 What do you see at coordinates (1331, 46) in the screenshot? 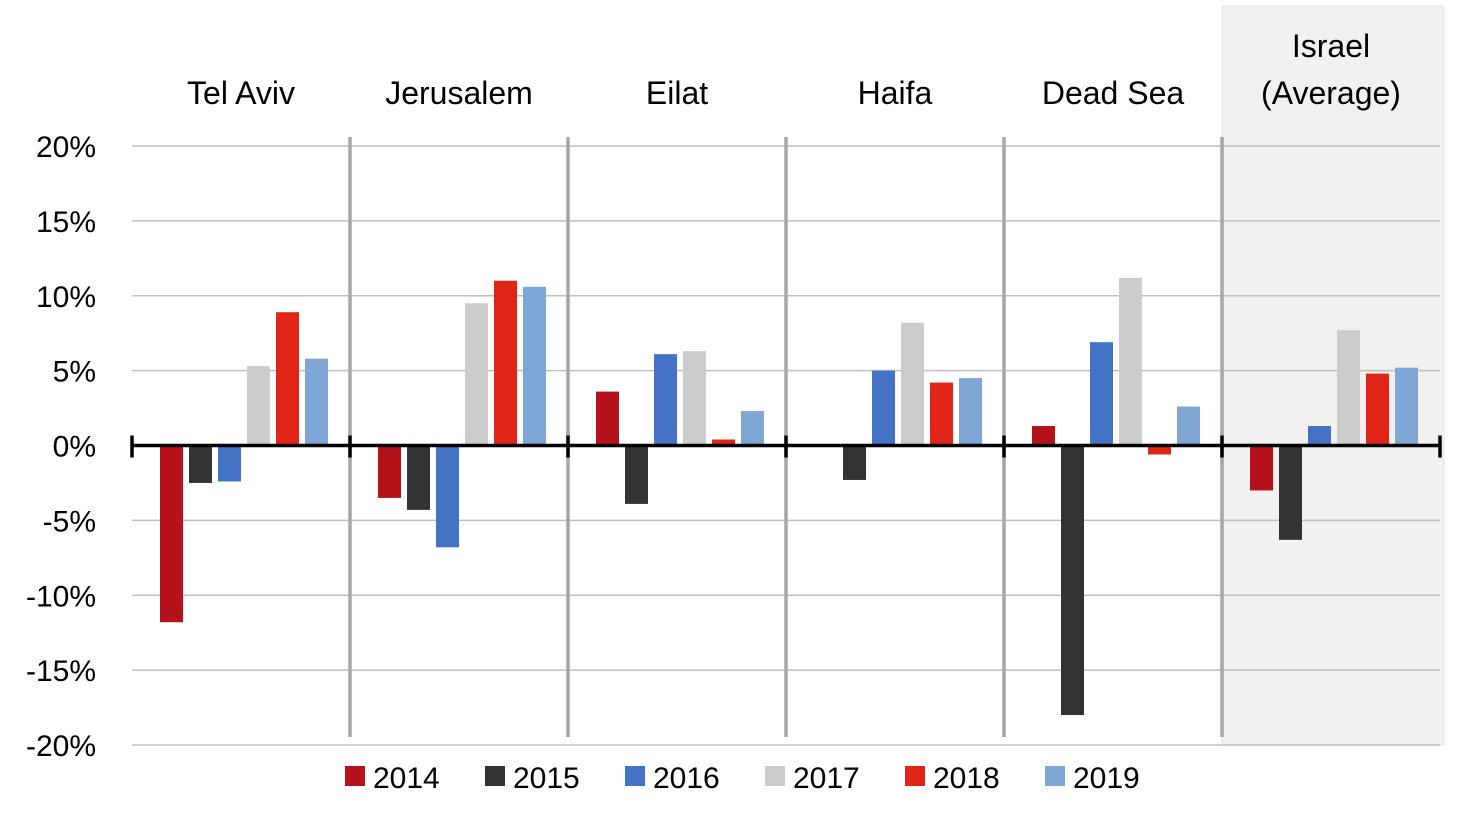
I see `category-label: Israel` at bounding box center [1331, 46].